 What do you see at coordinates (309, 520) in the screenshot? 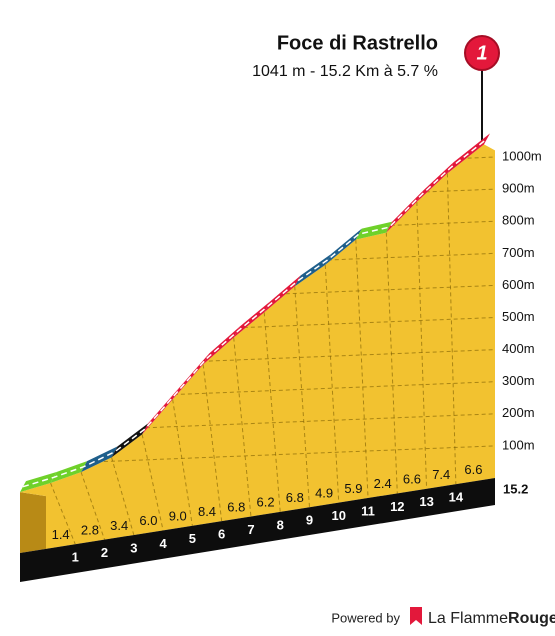
I see `x-tick-label: 9` at bounding box center [309, 520].